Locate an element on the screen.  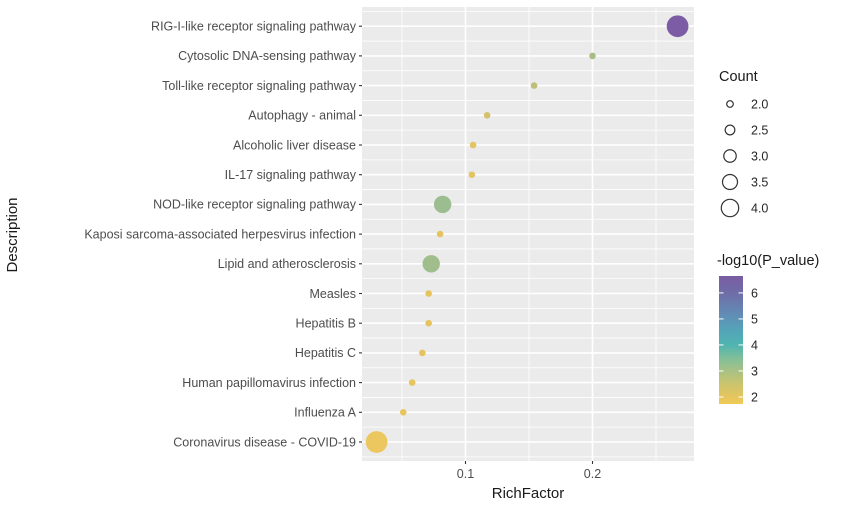
colorbar-tick-label: 4 is located at coordinates (754, 345).